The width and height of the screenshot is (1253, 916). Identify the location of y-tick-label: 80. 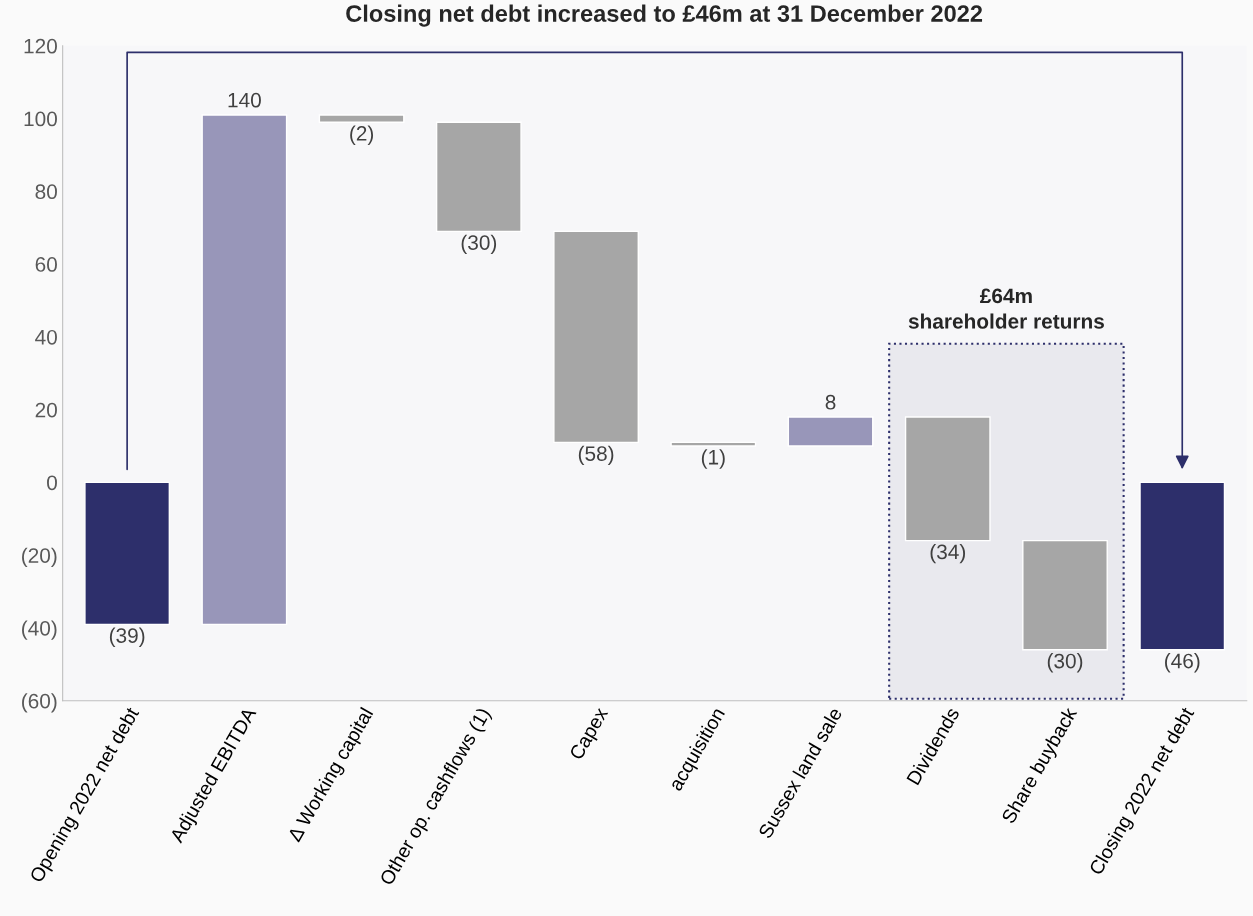
(46, 192).